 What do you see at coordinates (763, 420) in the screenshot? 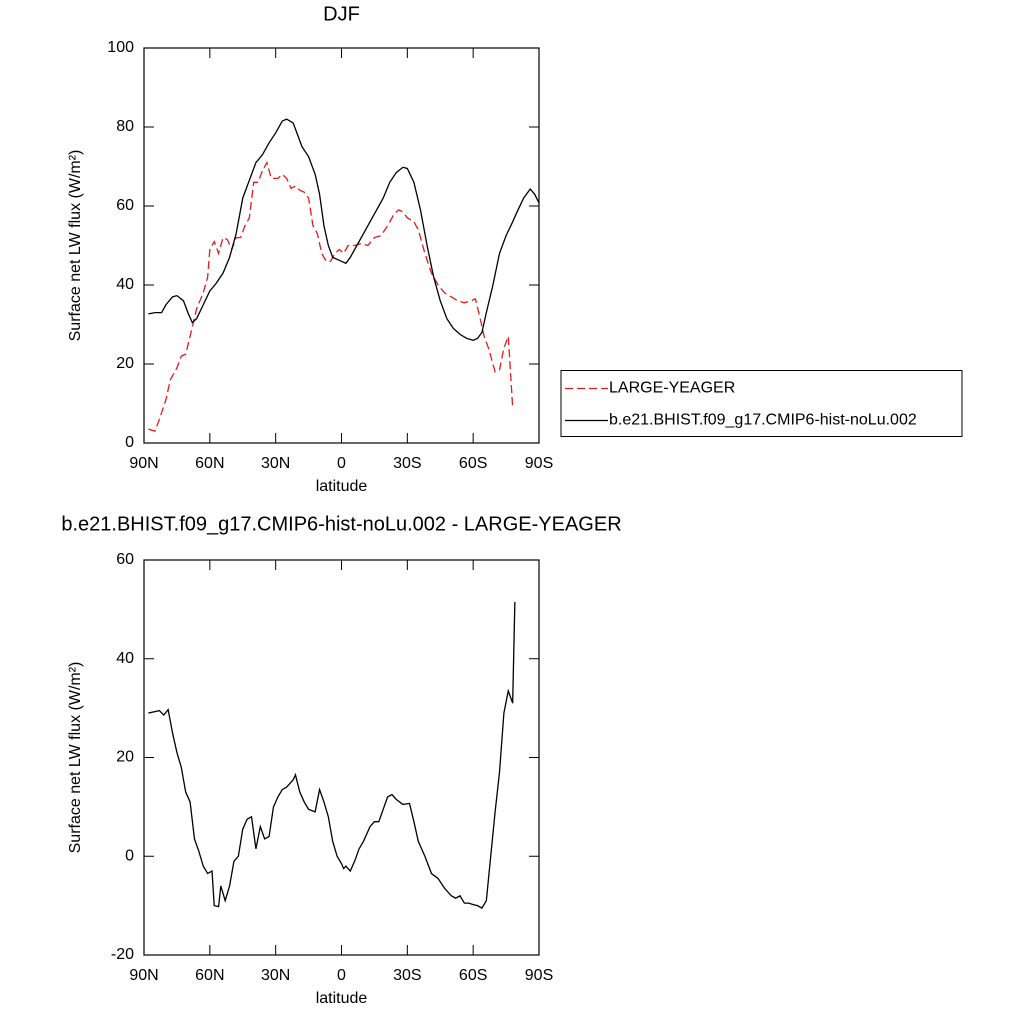
I see `legend-label: b.e21.BHIST.f09_g17.CMIP6-hist-noLu.002` at bounding box center [763, 420].